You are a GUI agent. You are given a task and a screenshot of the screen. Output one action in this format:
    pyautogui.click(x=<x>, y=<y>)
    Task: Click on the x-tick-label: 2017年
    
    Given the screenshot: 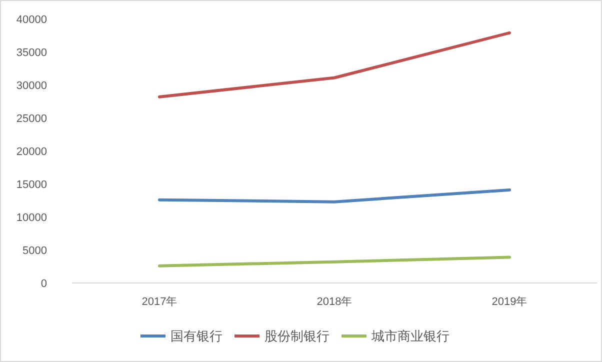 What is the action you would take?
    pyautogui.click(x=160, y=302)
    